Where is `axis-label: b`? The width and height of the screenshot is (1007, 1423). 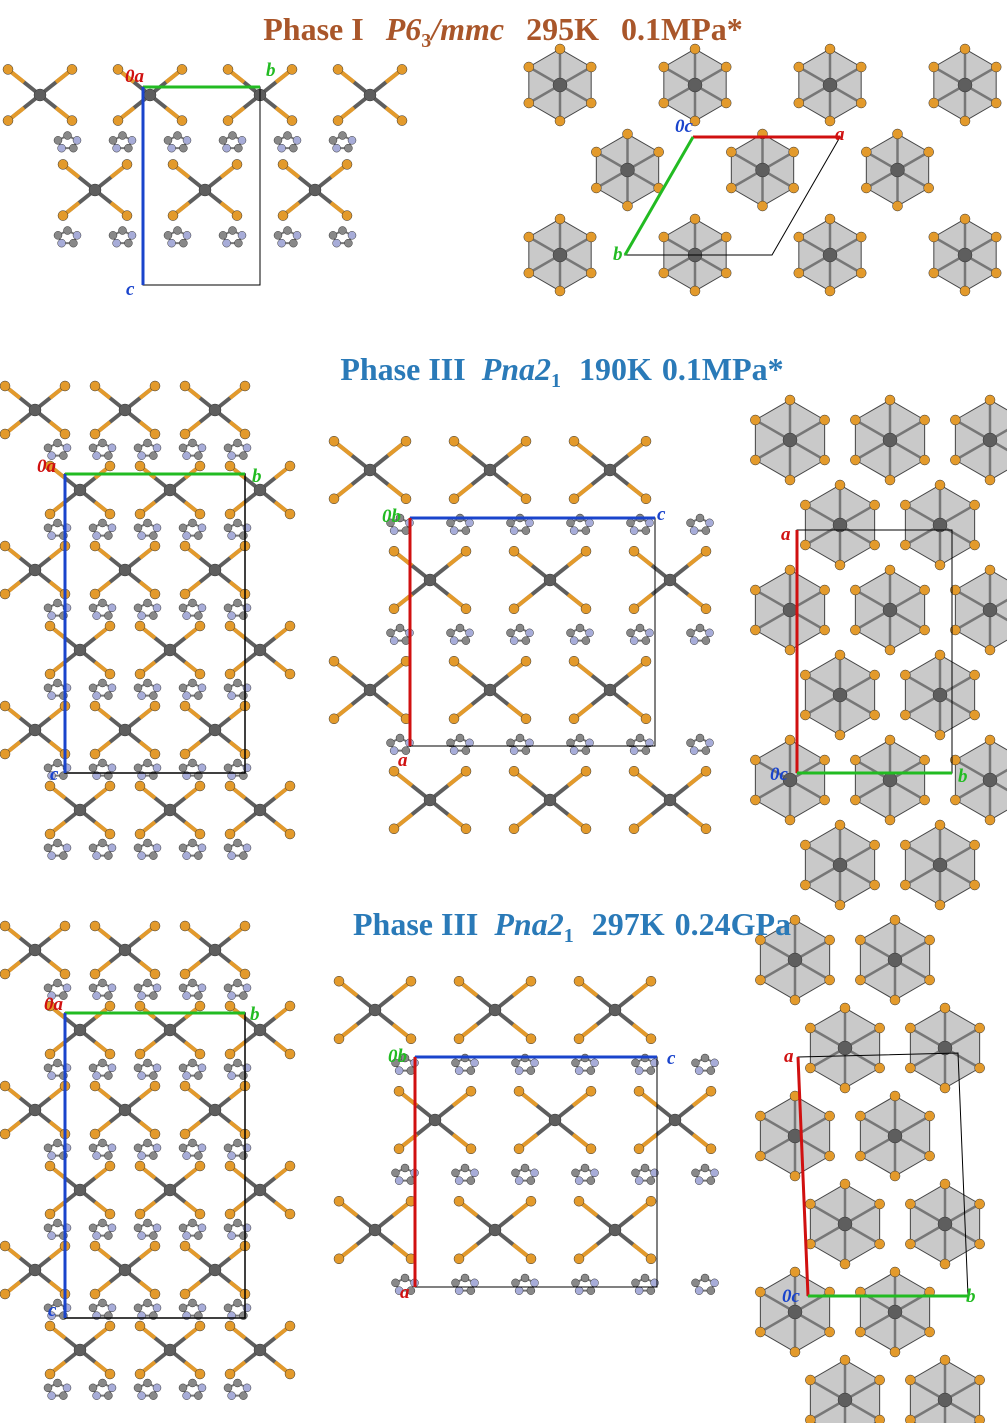
axis-label: b is located at coordinates (255, 1014).